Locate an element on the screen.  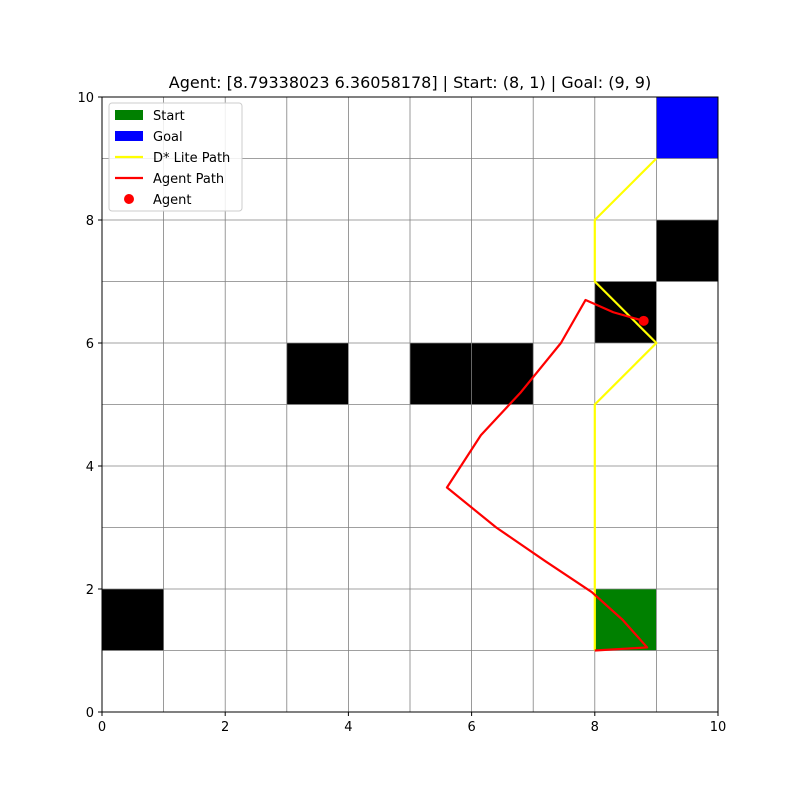
agent-marker is located at coordinates (643, 320).